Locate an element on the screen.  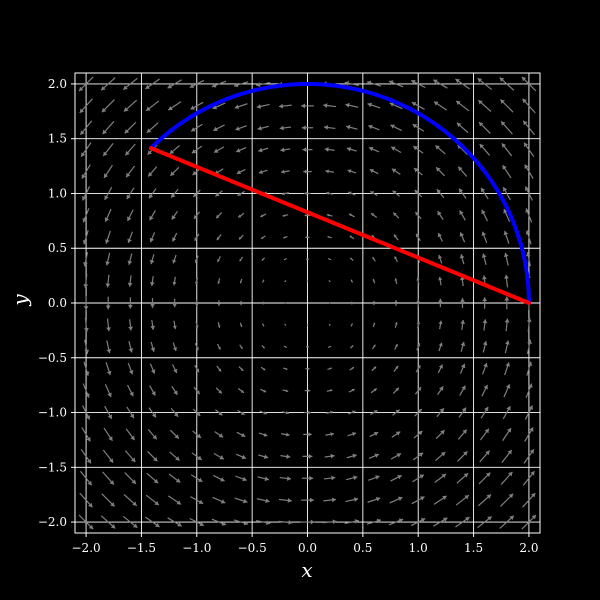
y-tick-label-4: 0.0 is located at coordinates (57, 303).